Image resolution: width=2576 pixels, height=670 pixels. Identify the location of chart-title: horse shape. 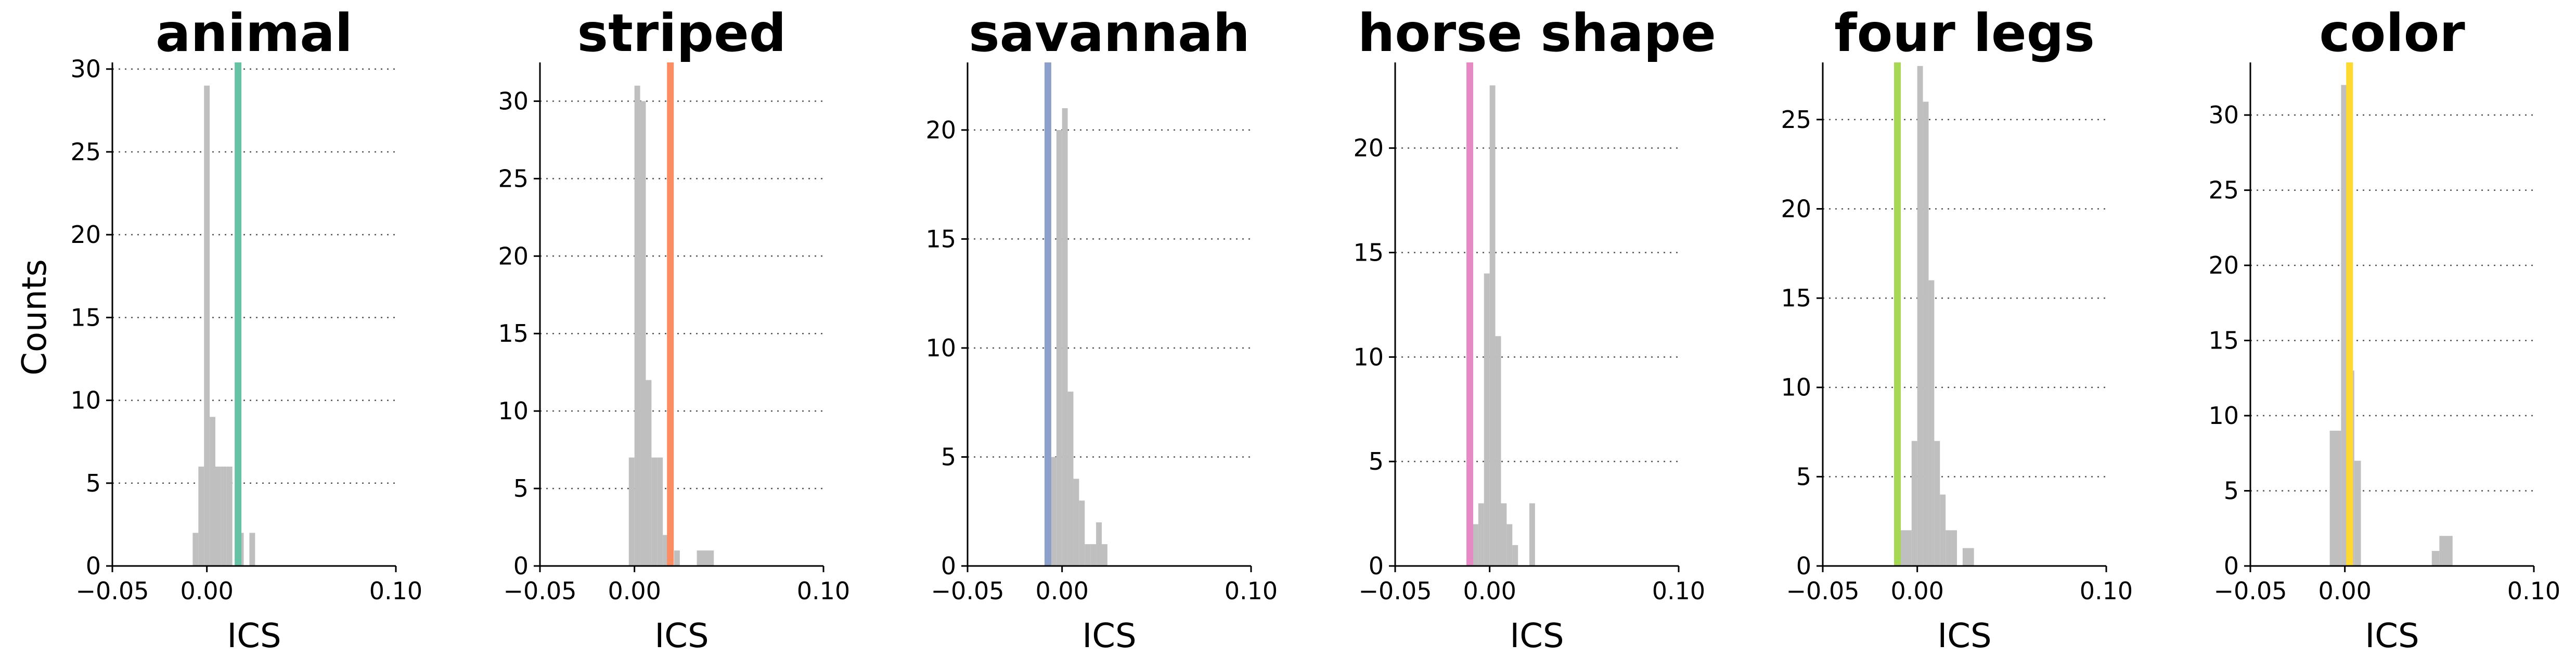
(1537, 33).